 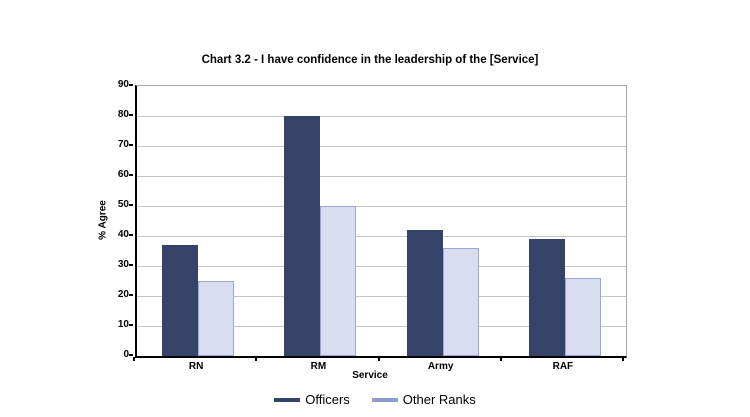 I want to click on legend-marker-officers, so click(x=287, y=400).